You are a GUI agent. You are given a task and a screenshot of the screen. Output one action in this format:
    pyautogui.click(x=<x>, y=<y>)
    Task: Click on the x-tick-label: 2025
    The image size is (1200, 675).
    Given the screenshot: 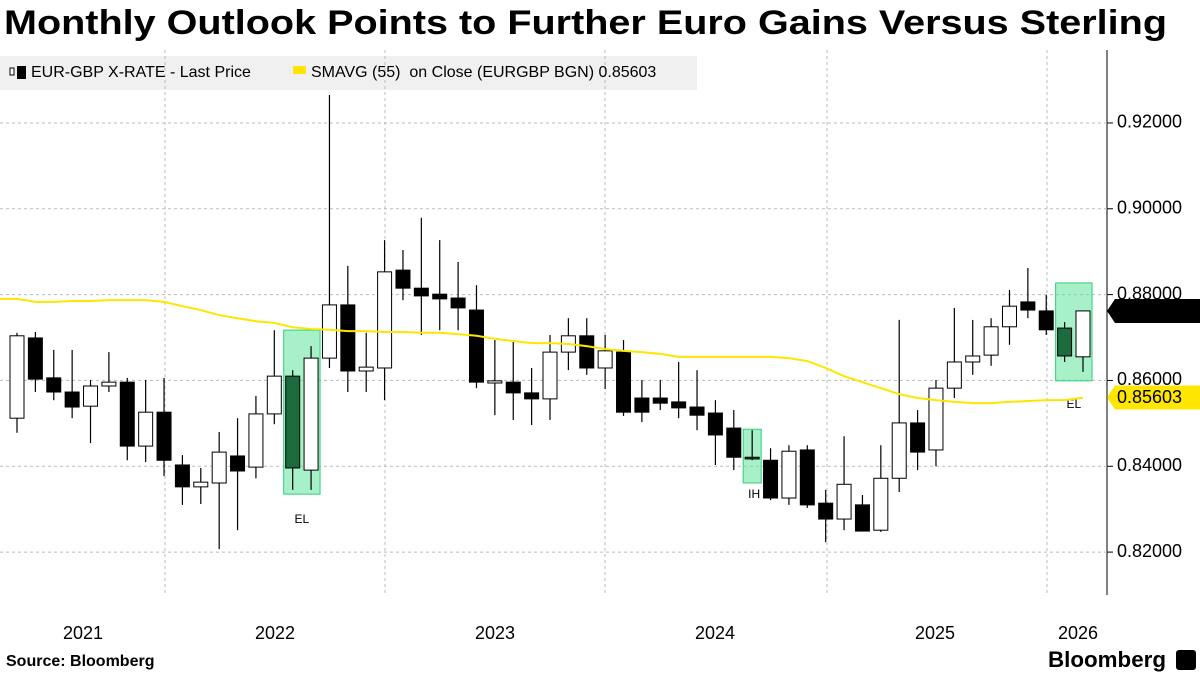 What is the action you would take?
    pyautogui.click(x=935, y=633)
    